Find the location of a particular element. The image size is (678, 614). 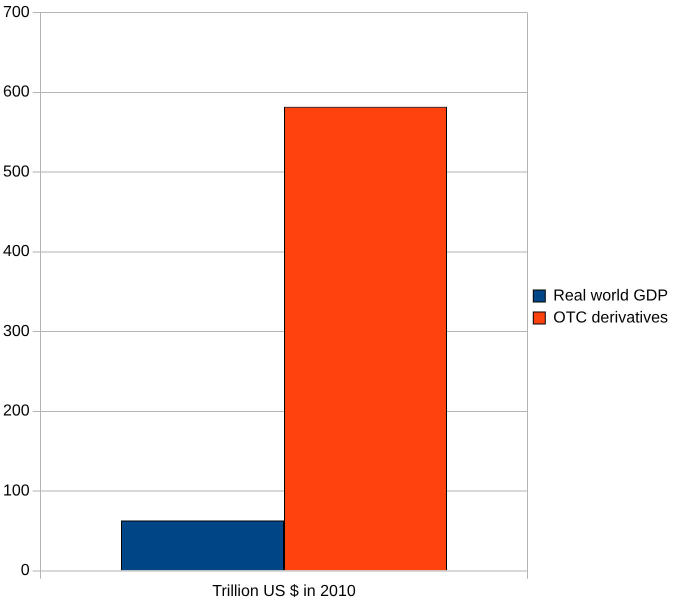

legend-label: OTC derivatives is located at coordinates (610, 317).